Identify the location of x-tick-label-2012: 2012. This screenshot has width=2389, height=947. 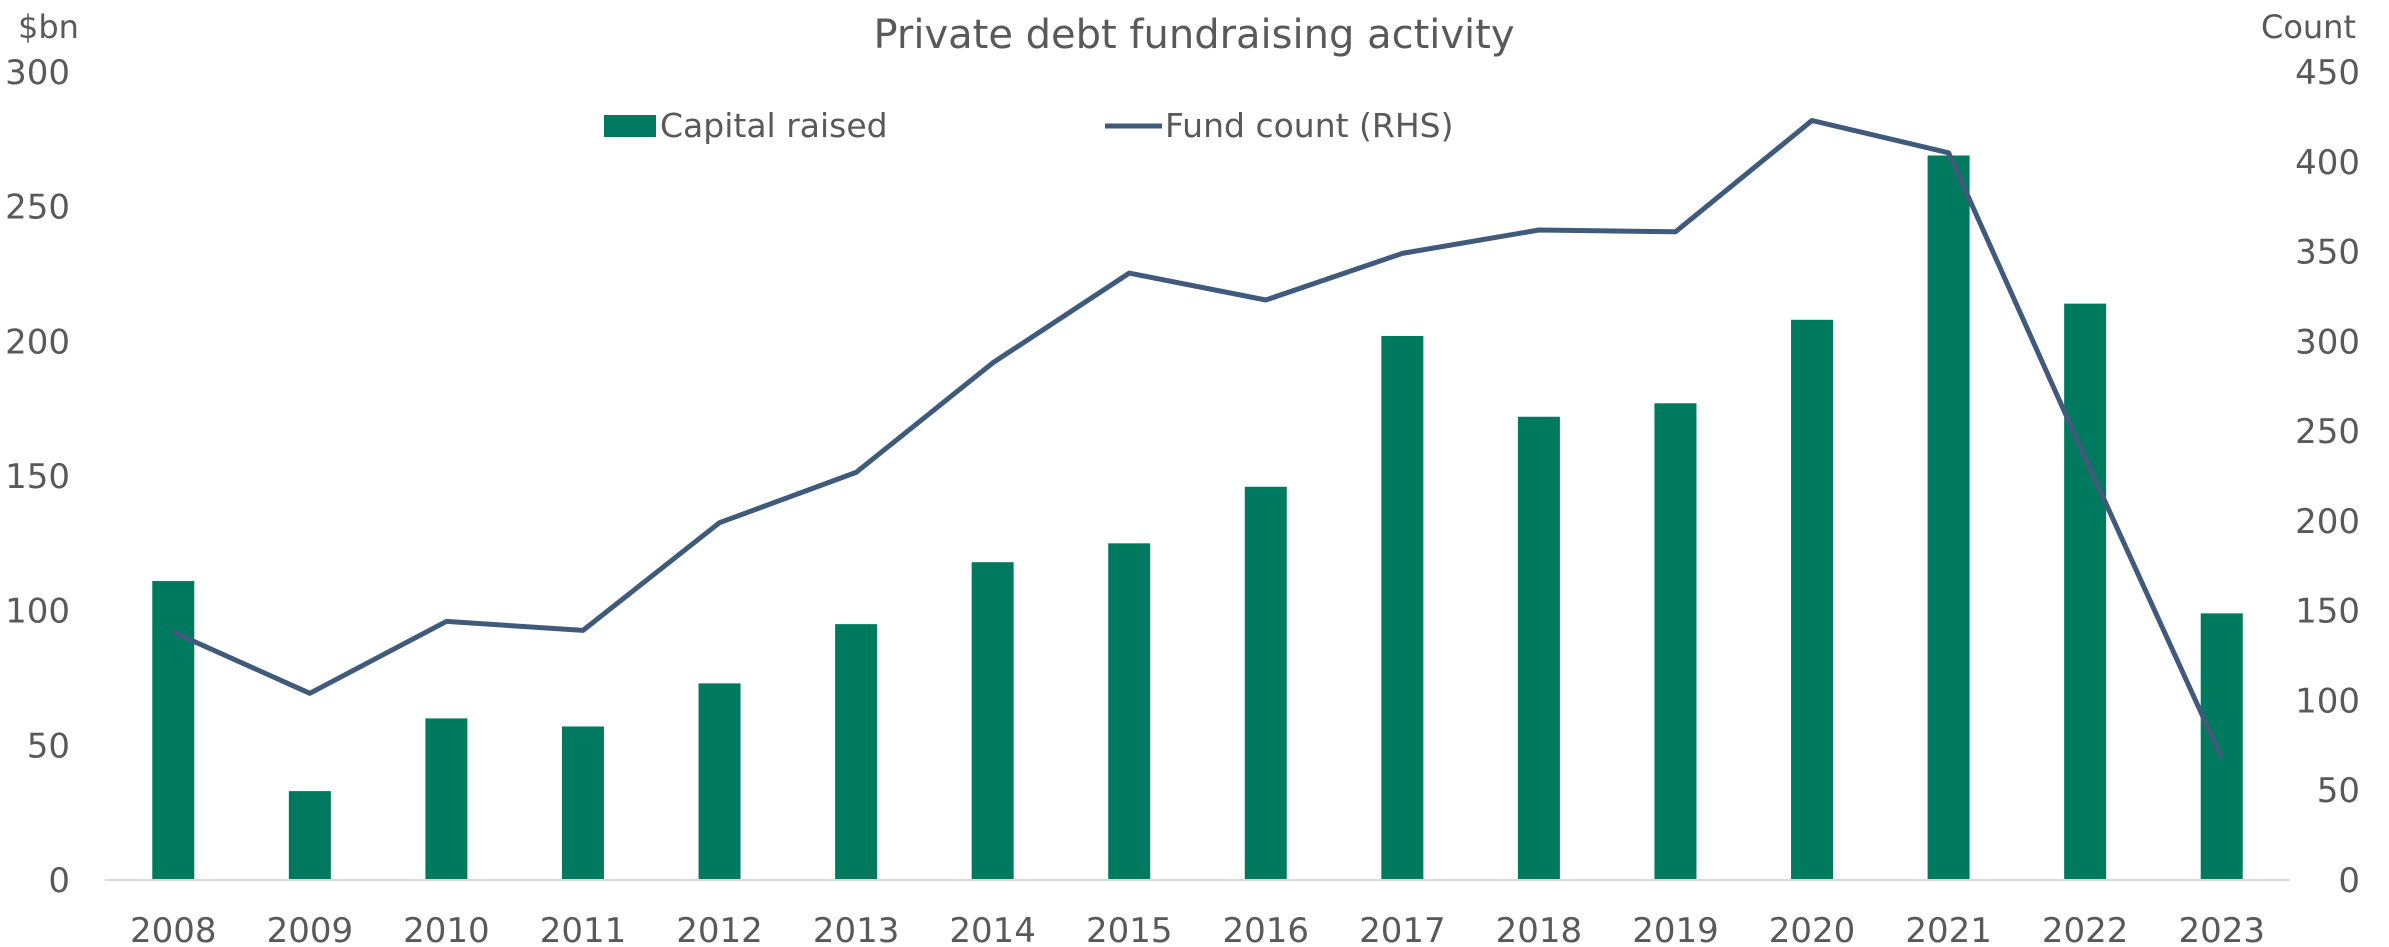
(719, 929).